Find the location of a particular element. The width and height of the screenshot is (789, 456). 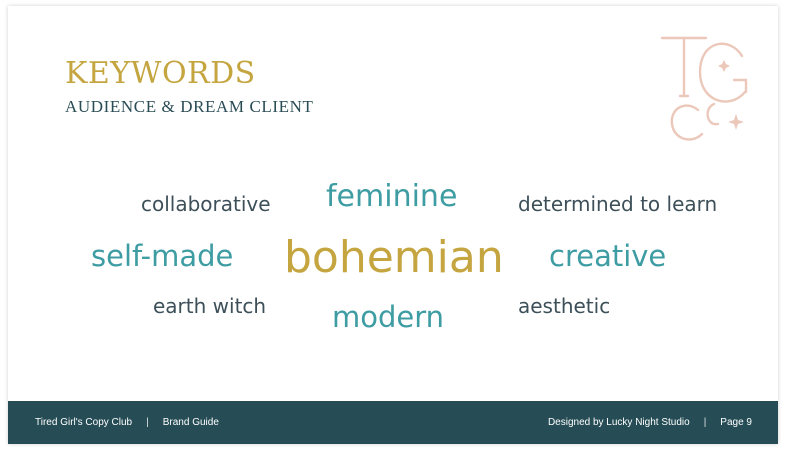

footer-right: Designed by Lucky Night Studio | Page 9 is located at coordinates (650, 422).